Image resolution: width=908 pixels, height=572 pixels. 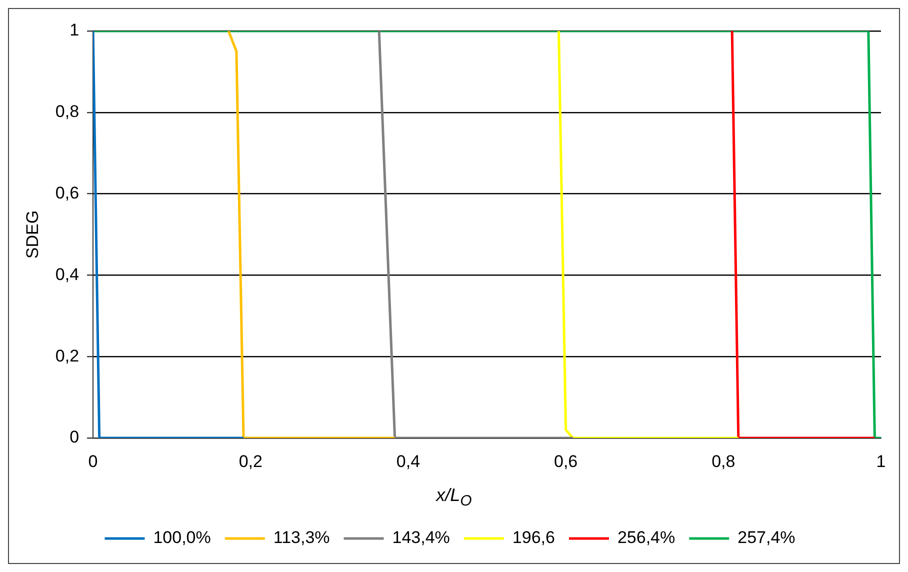 I want to click on legend-label: 257,4%, so click(x=767, y=538).